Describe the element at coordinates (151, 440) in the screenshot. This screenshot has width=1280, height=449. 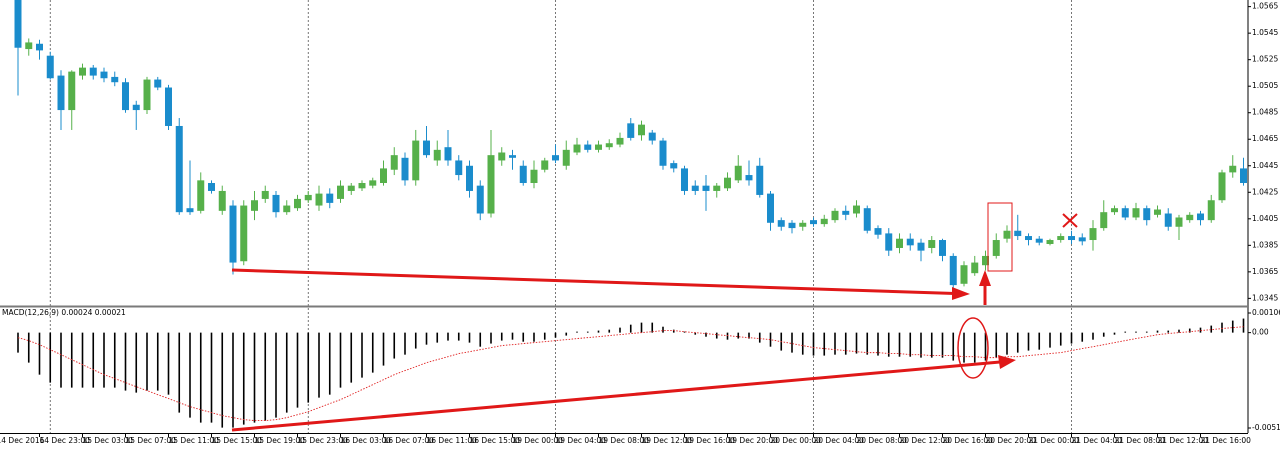
I see `x-tick-label: 15 Dec 07:00` at that location.